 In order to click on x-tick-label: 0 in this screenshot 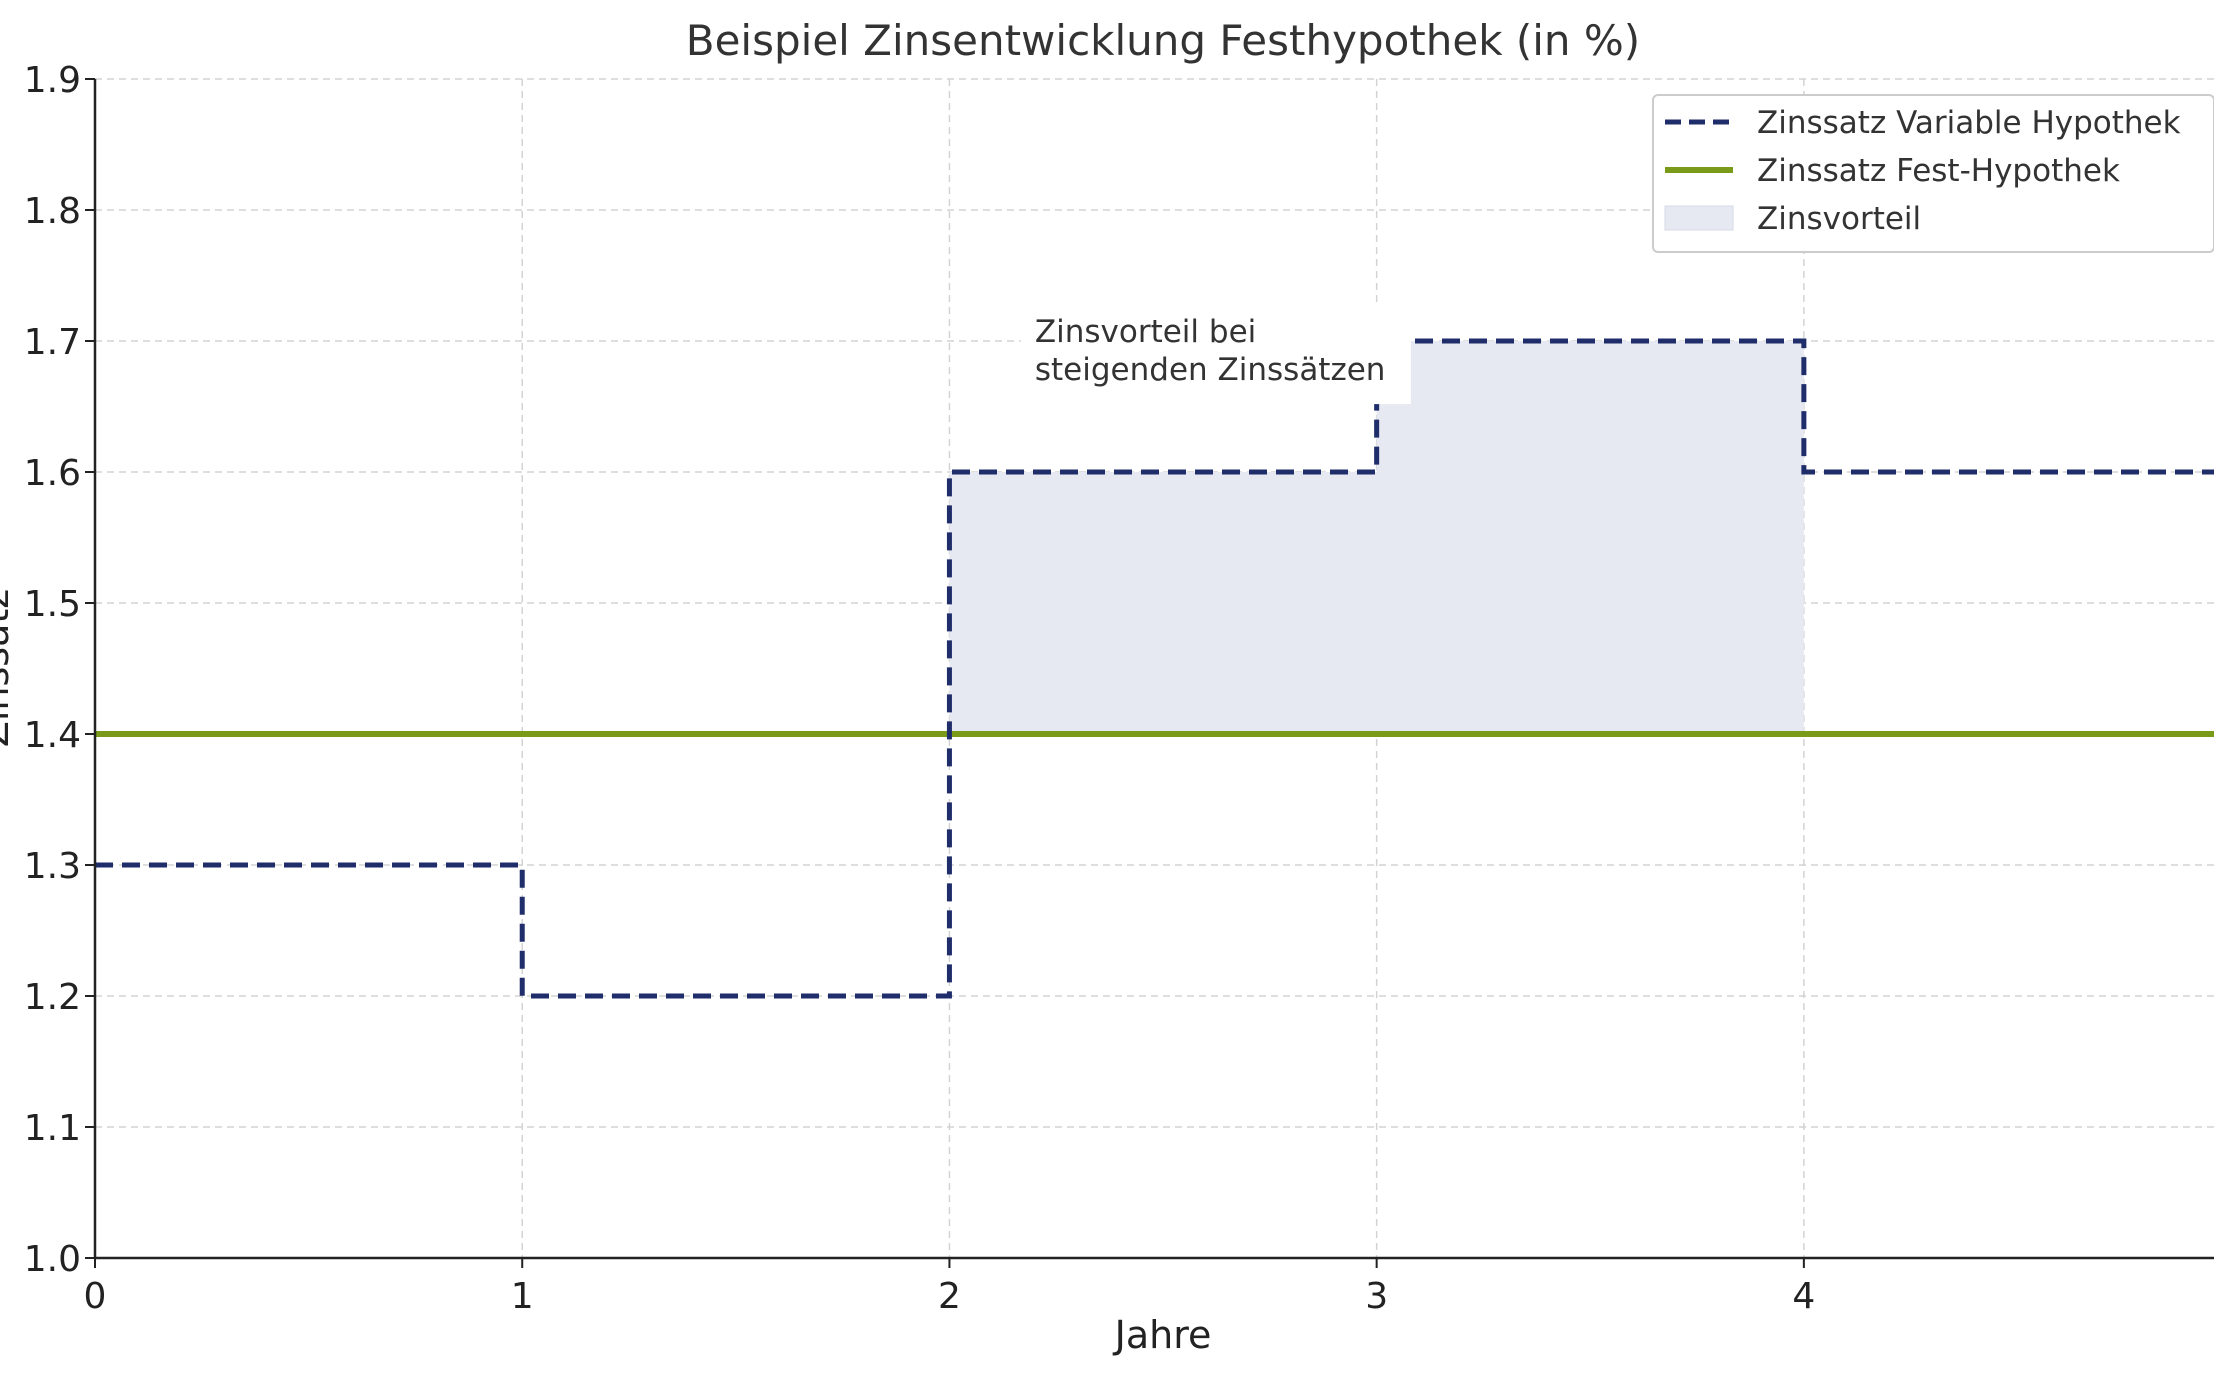, I will do `click(95, 1296)`.